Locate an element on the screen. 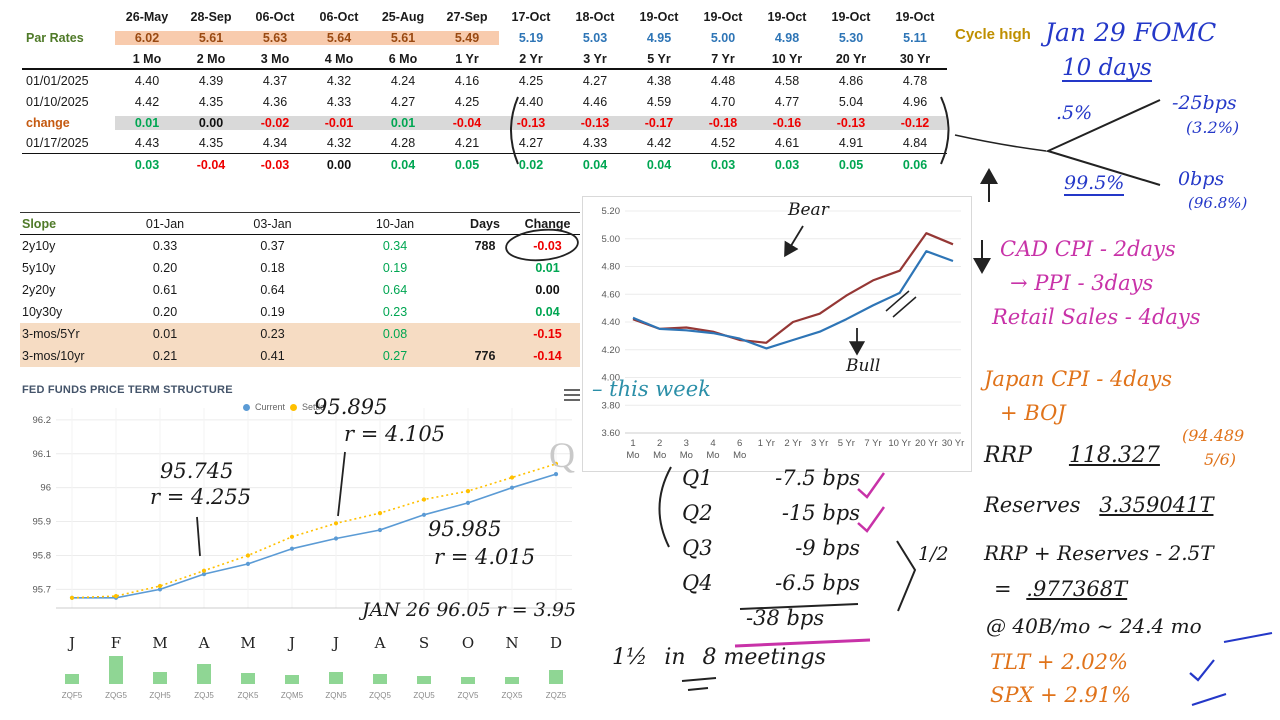  rate-cell: 4.46 is located at coordinates (595, 101).